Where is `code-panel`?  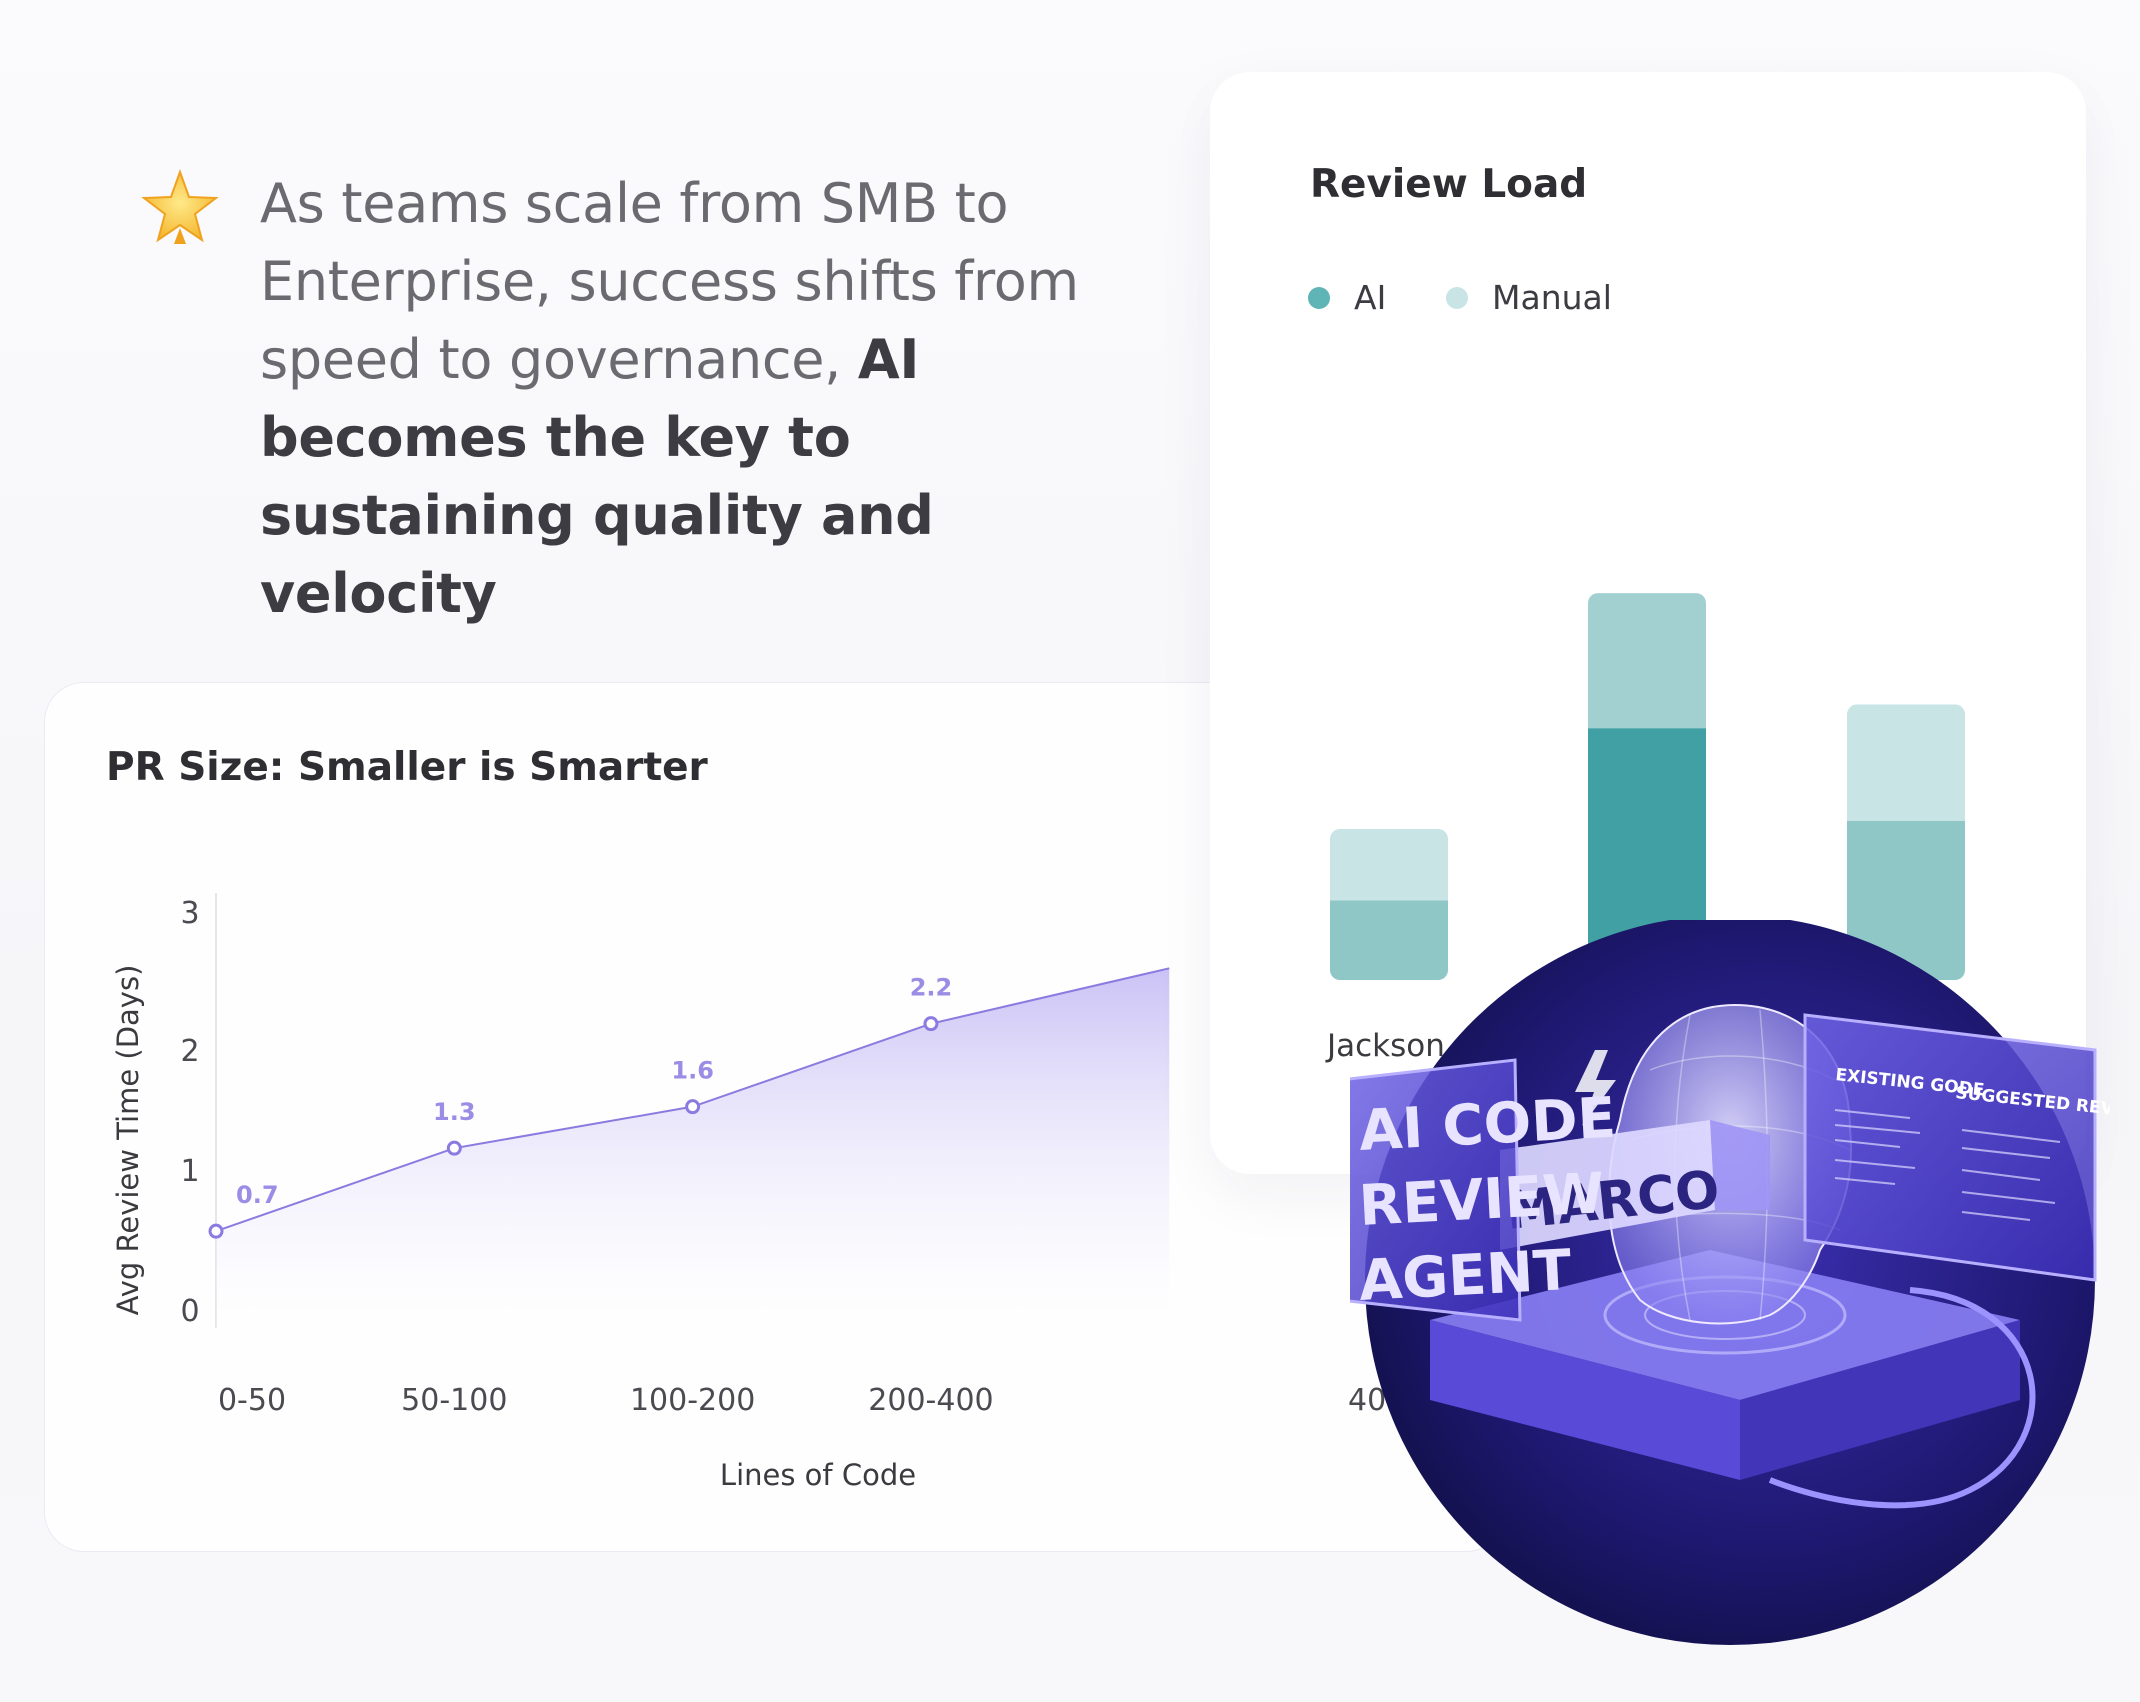 code-panel is located at coordinates (1950, 1147).